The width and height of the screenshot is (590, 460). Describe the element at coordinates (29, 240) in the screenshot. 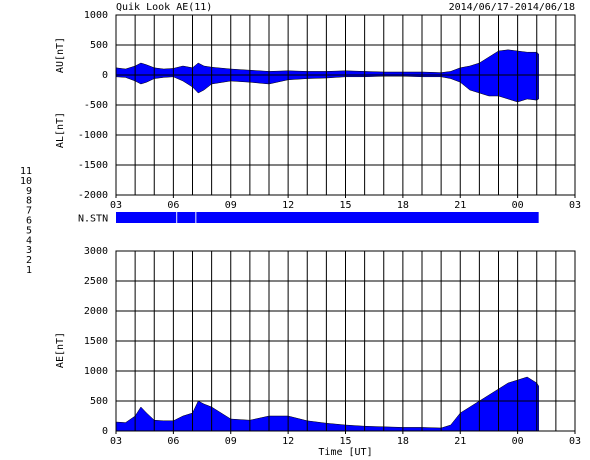

I see `station-count-label: 4` at that location.